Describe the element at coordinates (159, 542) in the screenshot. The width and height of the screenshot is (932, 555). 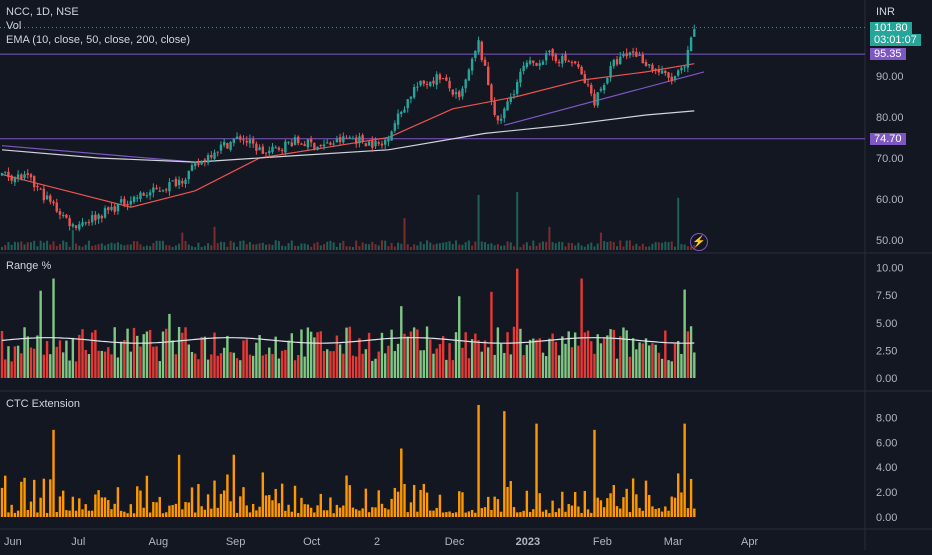
I see `time-tick-label: Aug` at that location.